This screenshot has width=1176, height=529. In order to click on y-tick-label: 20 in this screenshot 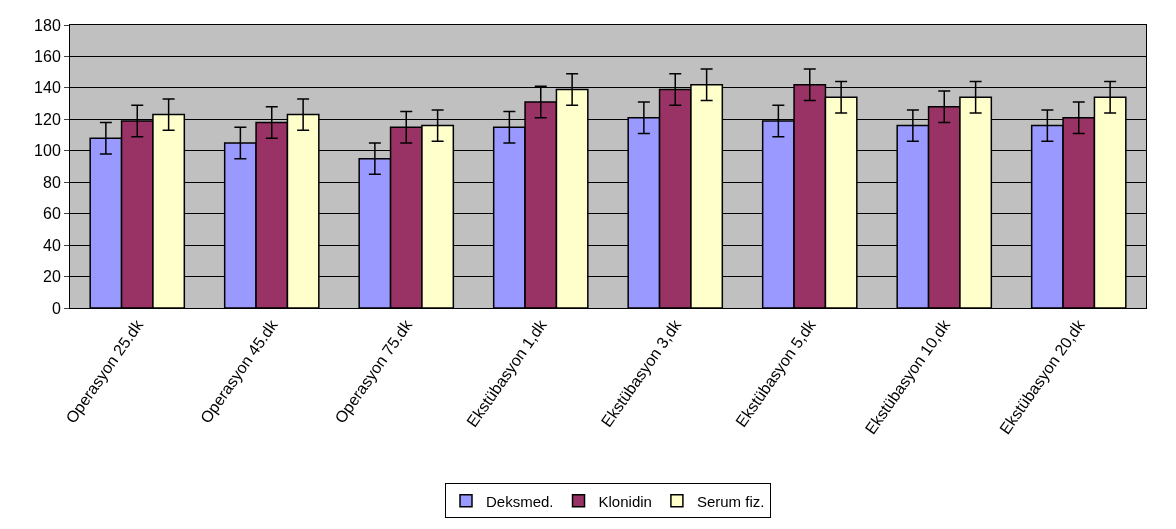, I will do `click(52, 277)`.